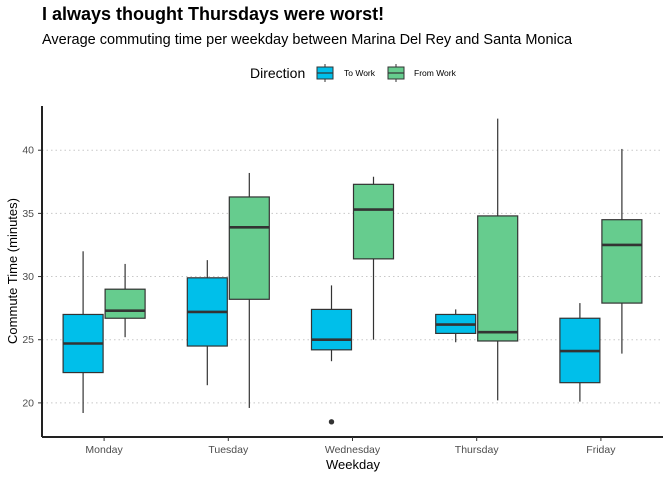  What do you see at coordinates (213, 14) in the screenshot?
I see `chart-title: I always thought Thursdays were worst!` at bounding box center [213, 14].